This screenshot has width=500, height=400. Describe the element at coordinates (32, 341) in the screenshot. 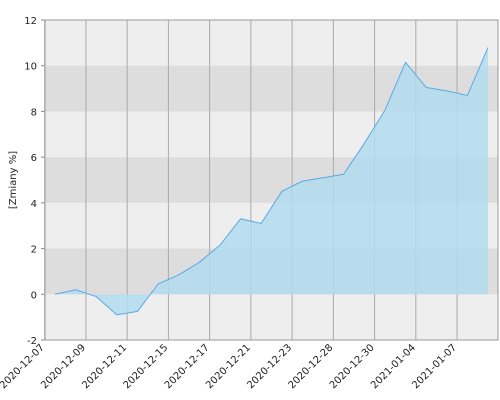

I see `y-tick-label: -2` at that location.